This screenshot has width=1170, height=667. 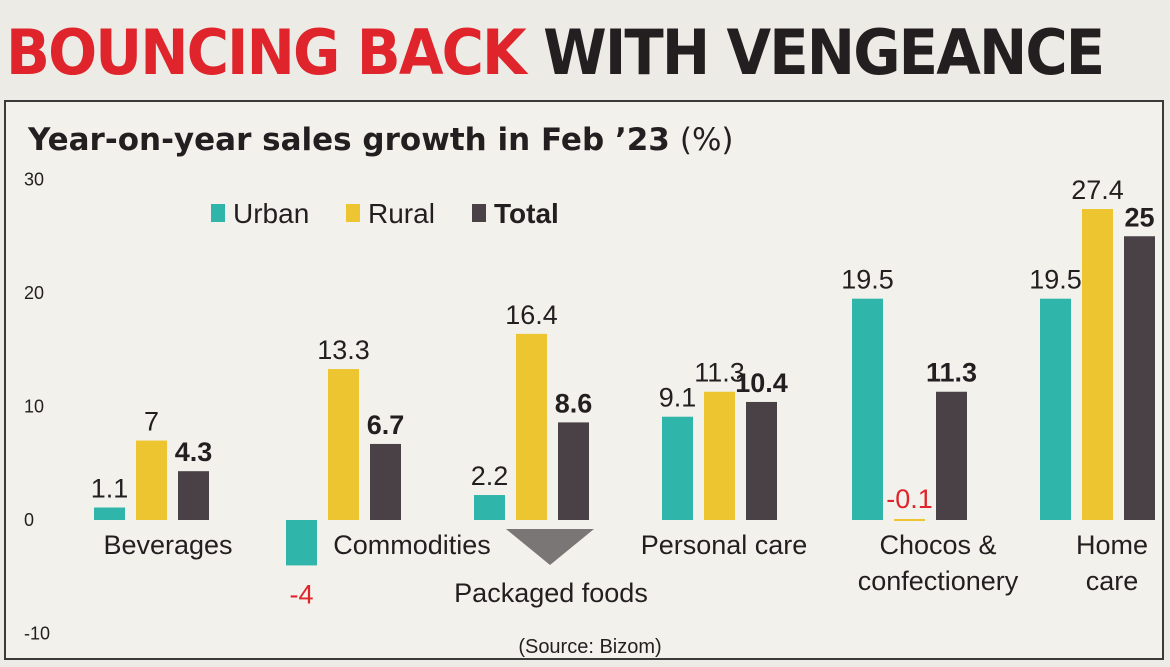 I want to click on chart-title: Year-on-year sales growth in Feb ’23, so click(x=348, y=140).